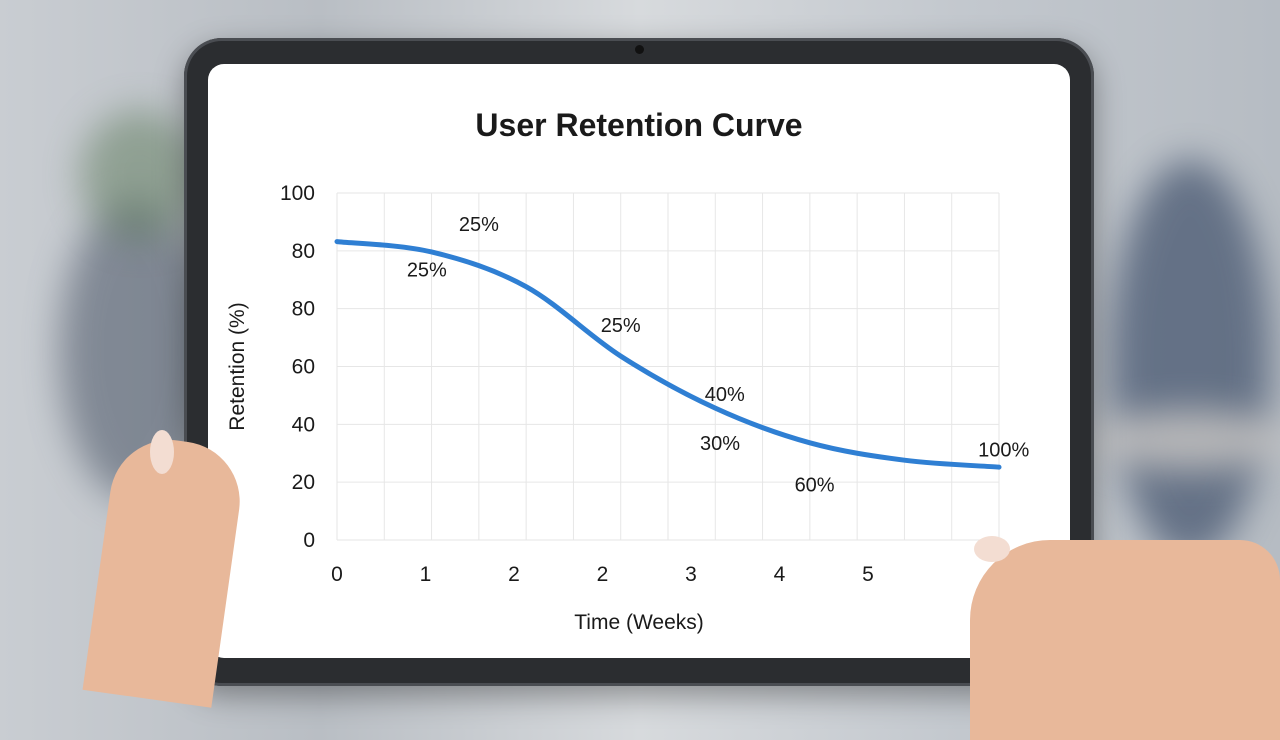 This screenshot has width=1280, height=740. Describe the element at coordinates (140, 175) in the screenshot. I see `background-plant` at that location.